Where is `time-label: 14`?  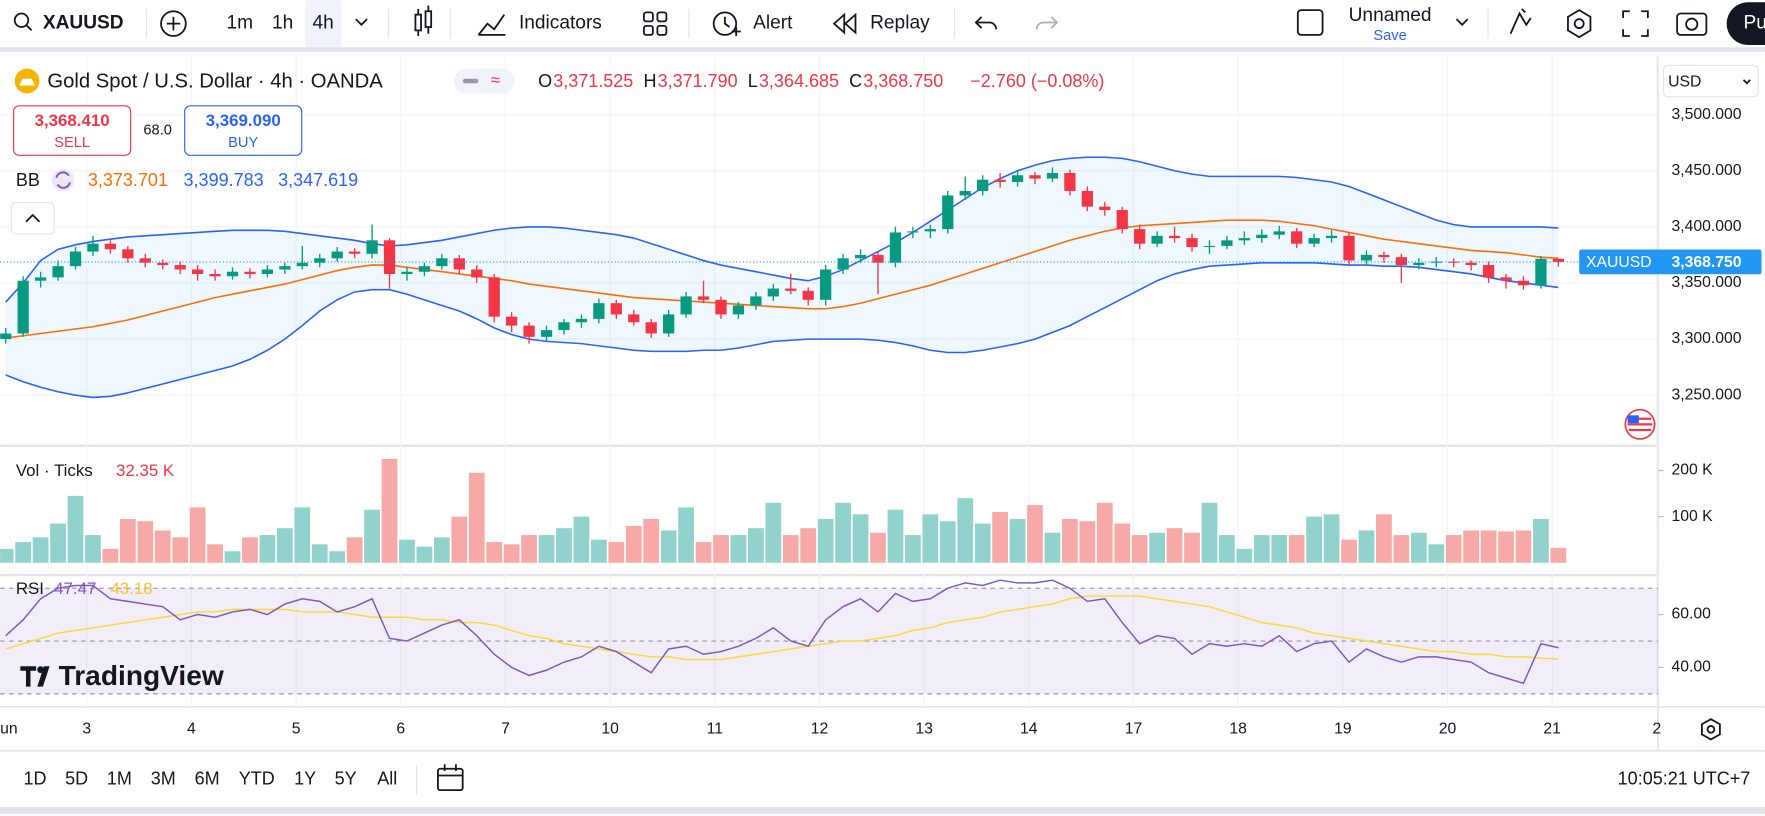
time-label: 14 is located at coordinates (1029, 728).